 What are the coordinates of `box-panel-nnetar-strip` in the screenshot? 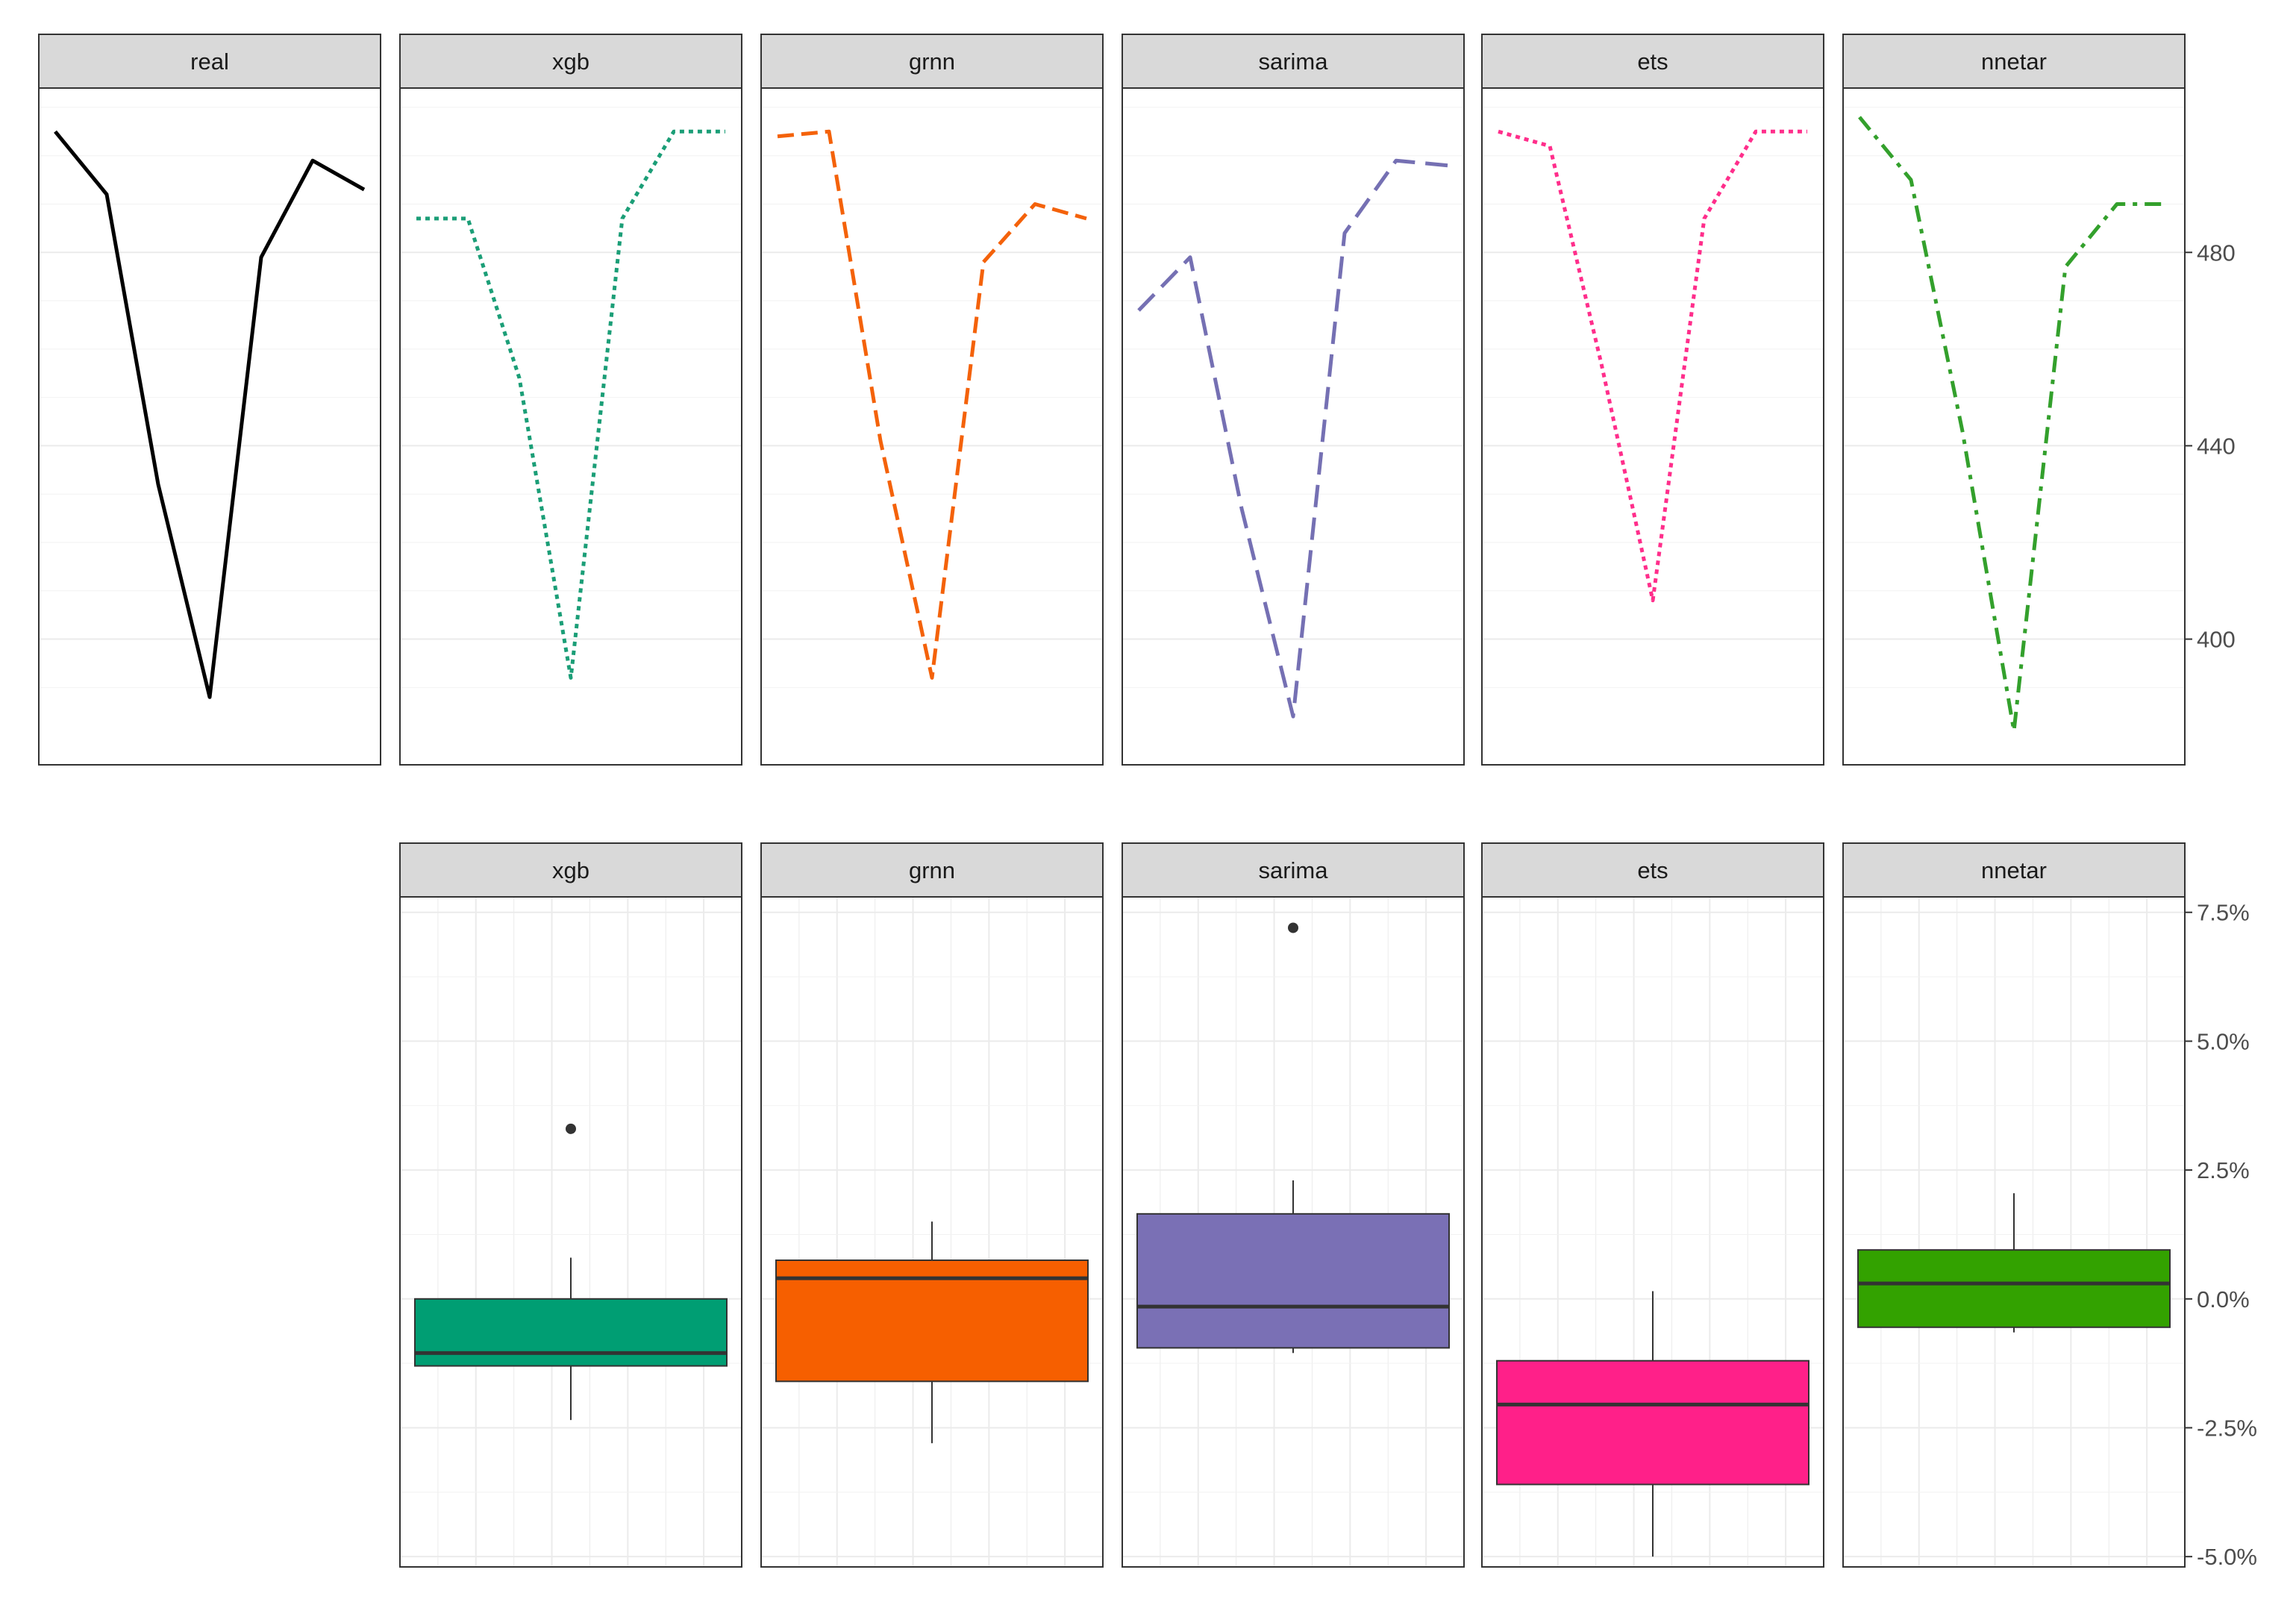 It's located at (2014, 870).